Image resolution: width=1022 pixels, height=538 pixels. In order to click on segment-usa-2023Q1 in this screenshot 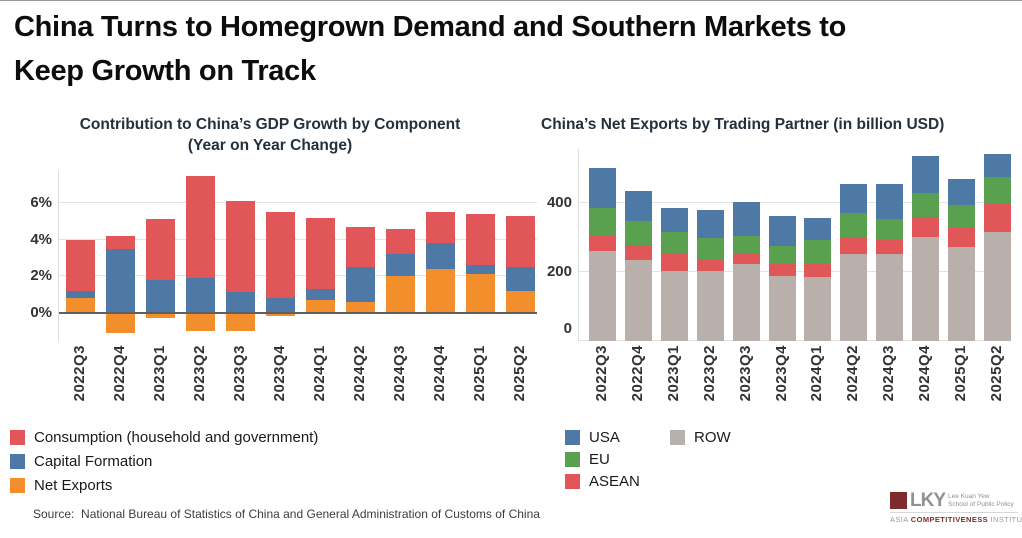, I will do `click(674, 219)`.